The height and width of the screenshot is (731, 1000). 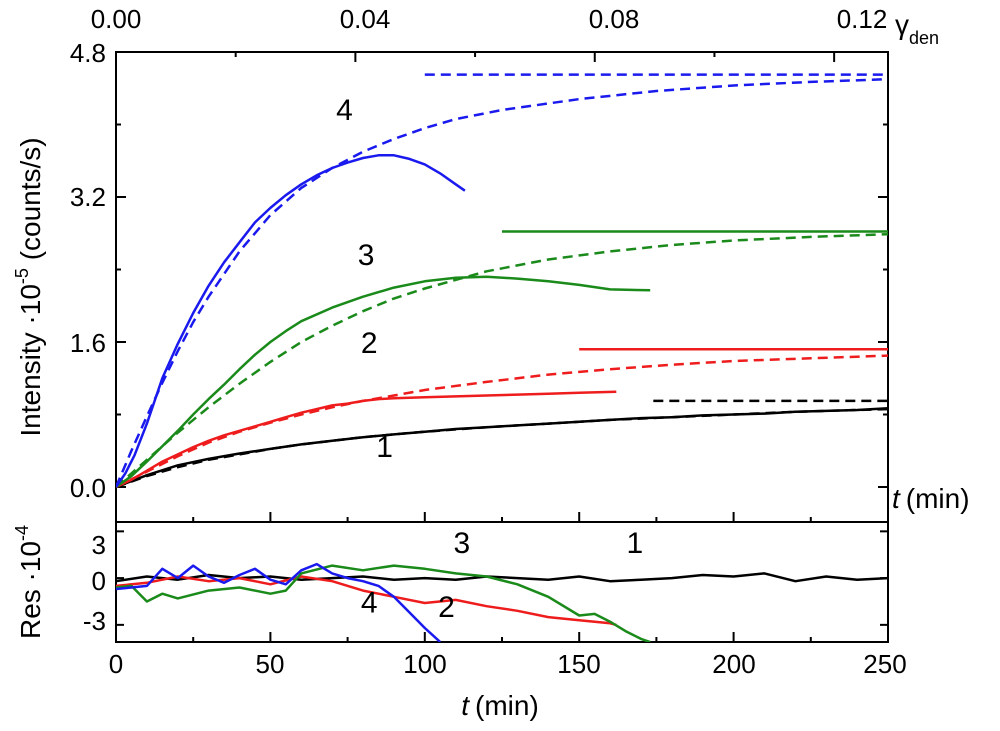 What do you see at coordinates (116, 664) in the screenshot?
I see `x-tick-label: 0` at bounding box center [116, 664].